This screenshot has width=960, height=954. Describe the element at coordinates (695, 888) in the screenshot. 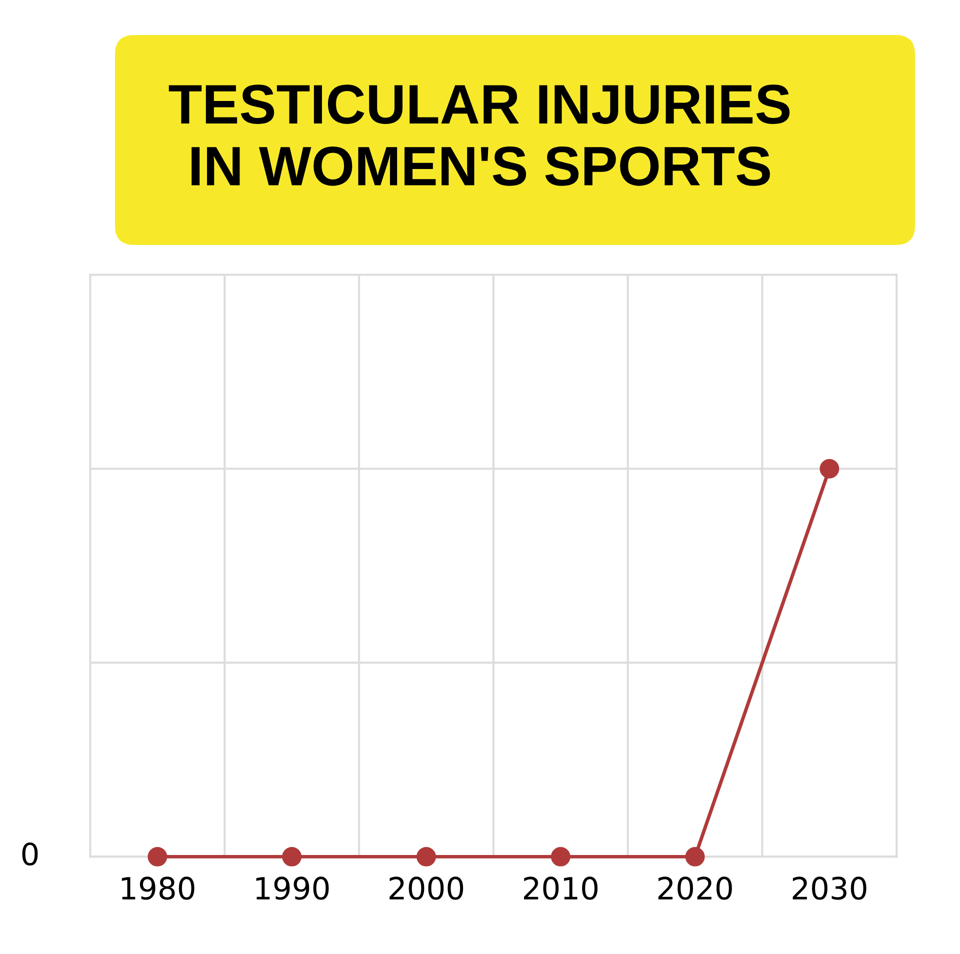

I see `x-tick-label: 2020` at that location.